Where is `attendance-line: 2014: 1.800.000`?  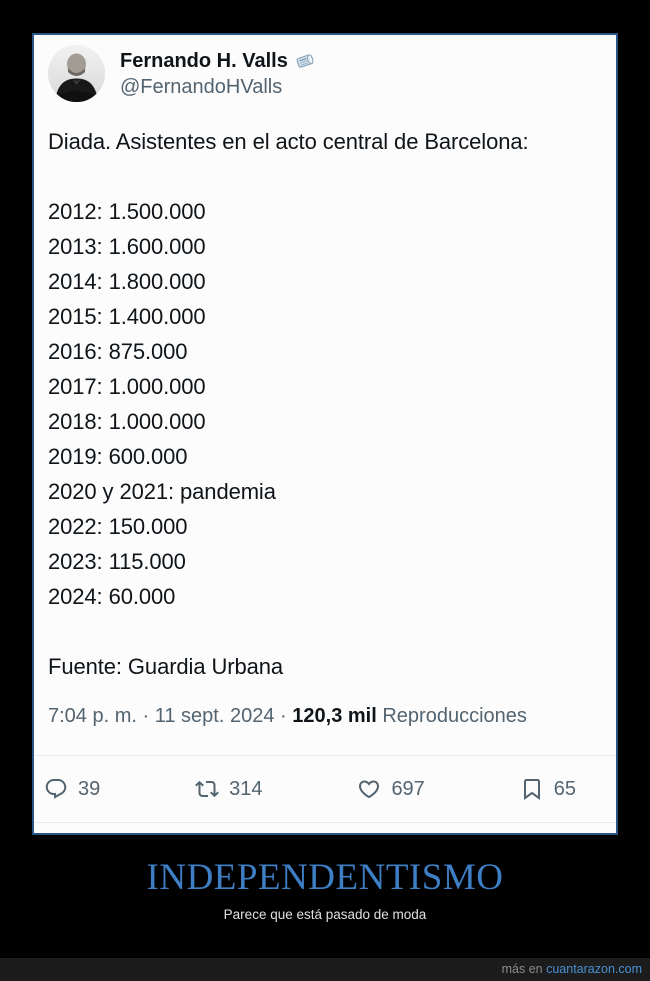 attendance-line: 2014: 1.800.000 is located at coordinates (127, 281).